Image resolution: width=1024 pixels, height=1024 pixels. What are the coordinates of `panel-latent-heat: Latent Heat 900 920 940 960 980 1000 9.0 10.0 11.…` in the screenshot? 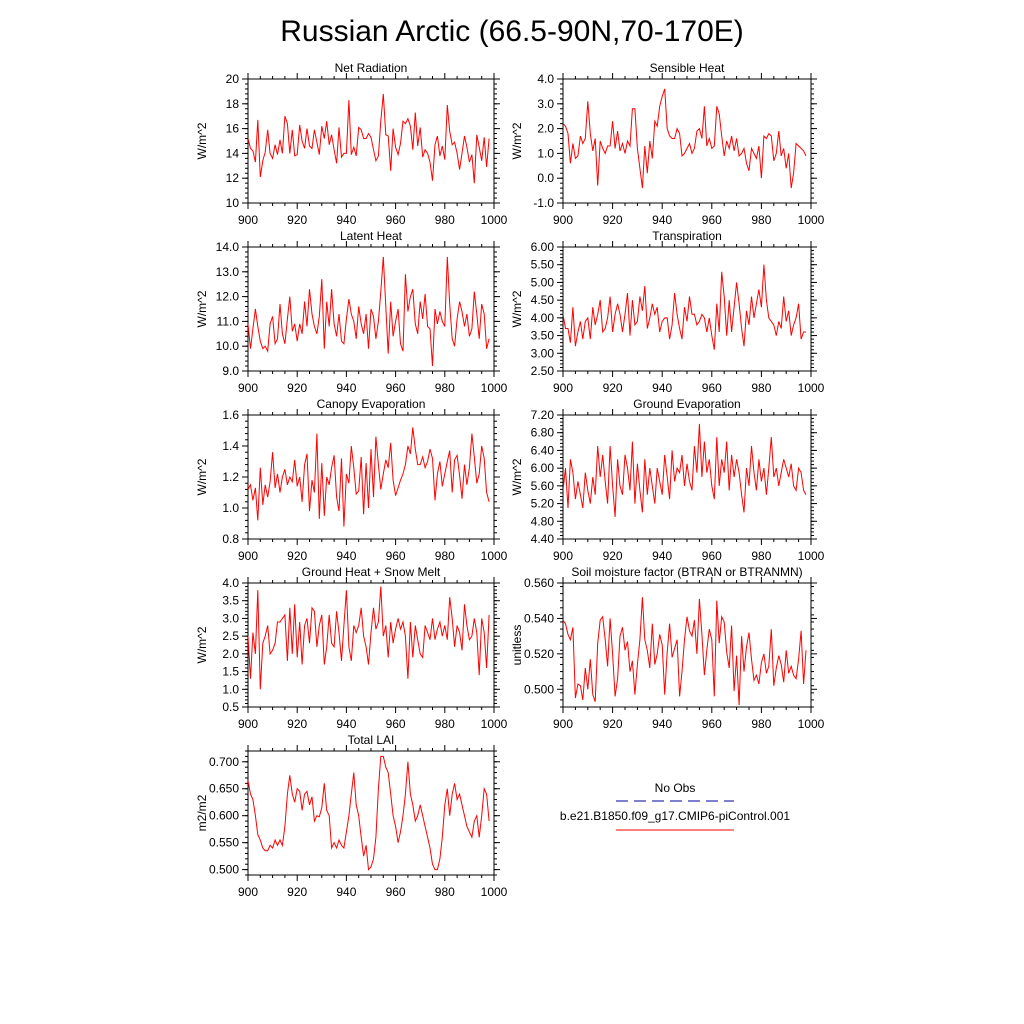 It's located at (351, 312).